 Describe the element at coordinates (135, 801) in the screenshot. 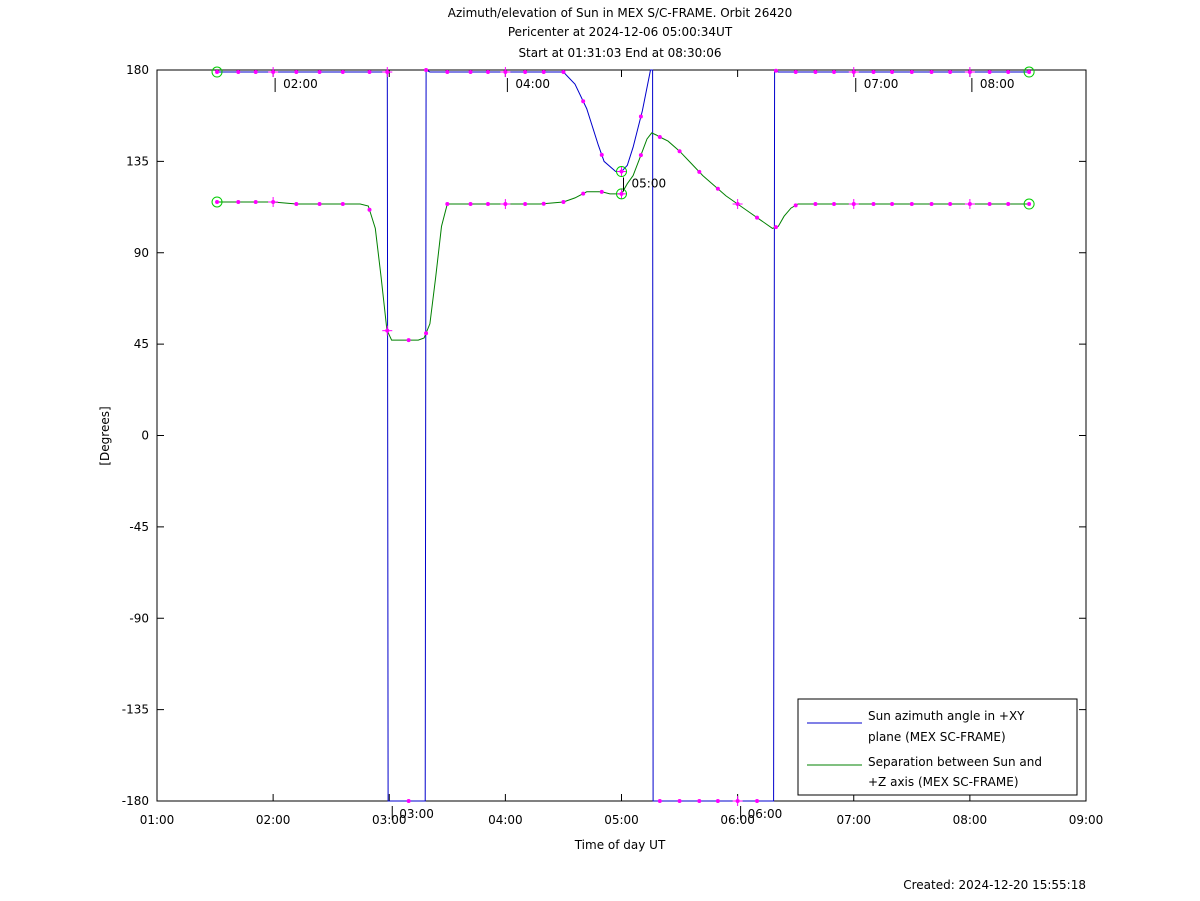

I see `y-tick-label: -180` at that location.